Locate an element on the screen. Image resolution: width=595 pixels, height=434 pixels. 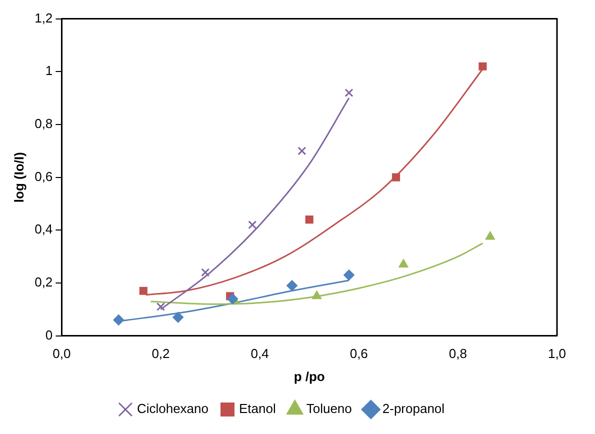
legend-label: 2-propanol is located at coordinates (413, 408).